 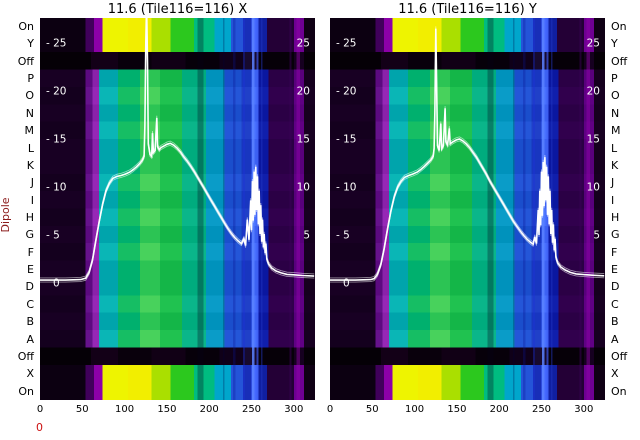 What do you see at coordinates (615, 287) in the screenshot?
I see `dipole-label-right: D` at bounding box center [615, 287].